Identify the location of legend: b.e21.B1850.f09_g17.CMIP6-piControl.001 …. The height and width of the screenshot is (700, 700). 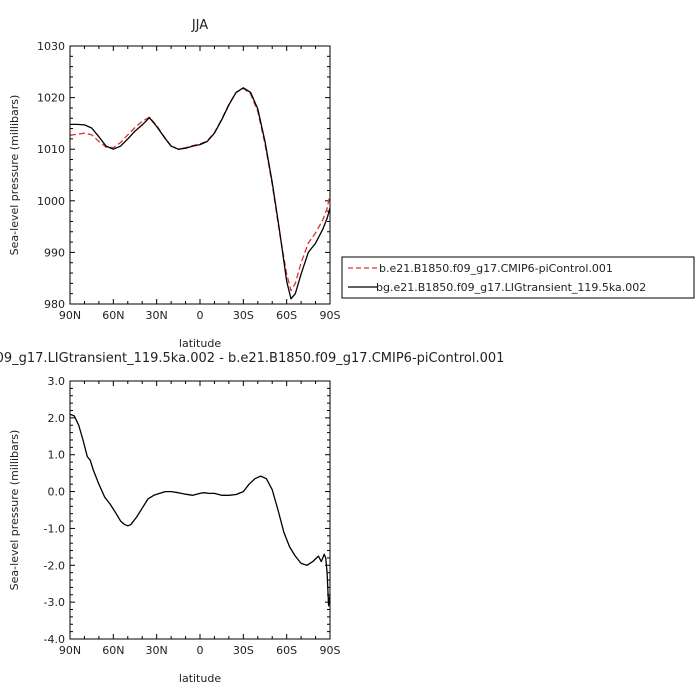
(518, 277).